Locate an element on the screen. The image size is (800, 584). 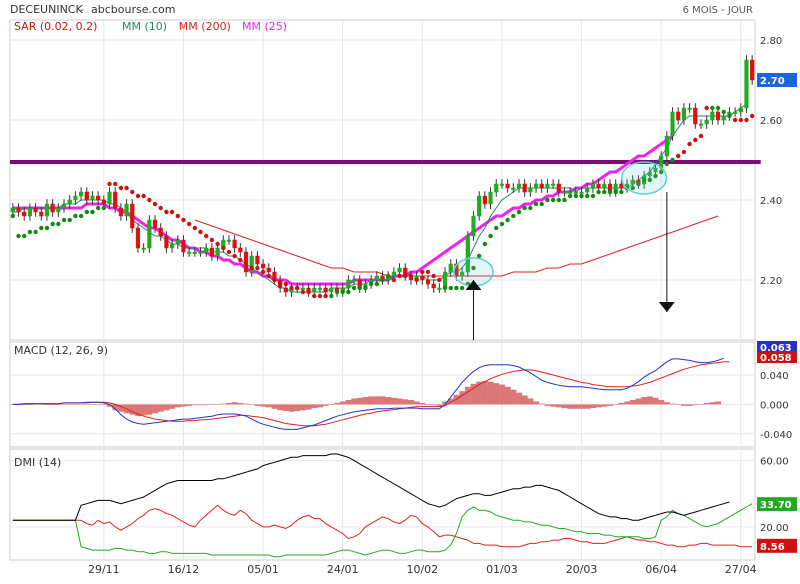
x-tick-label: 29/11 is located at coordinates (104, 569).